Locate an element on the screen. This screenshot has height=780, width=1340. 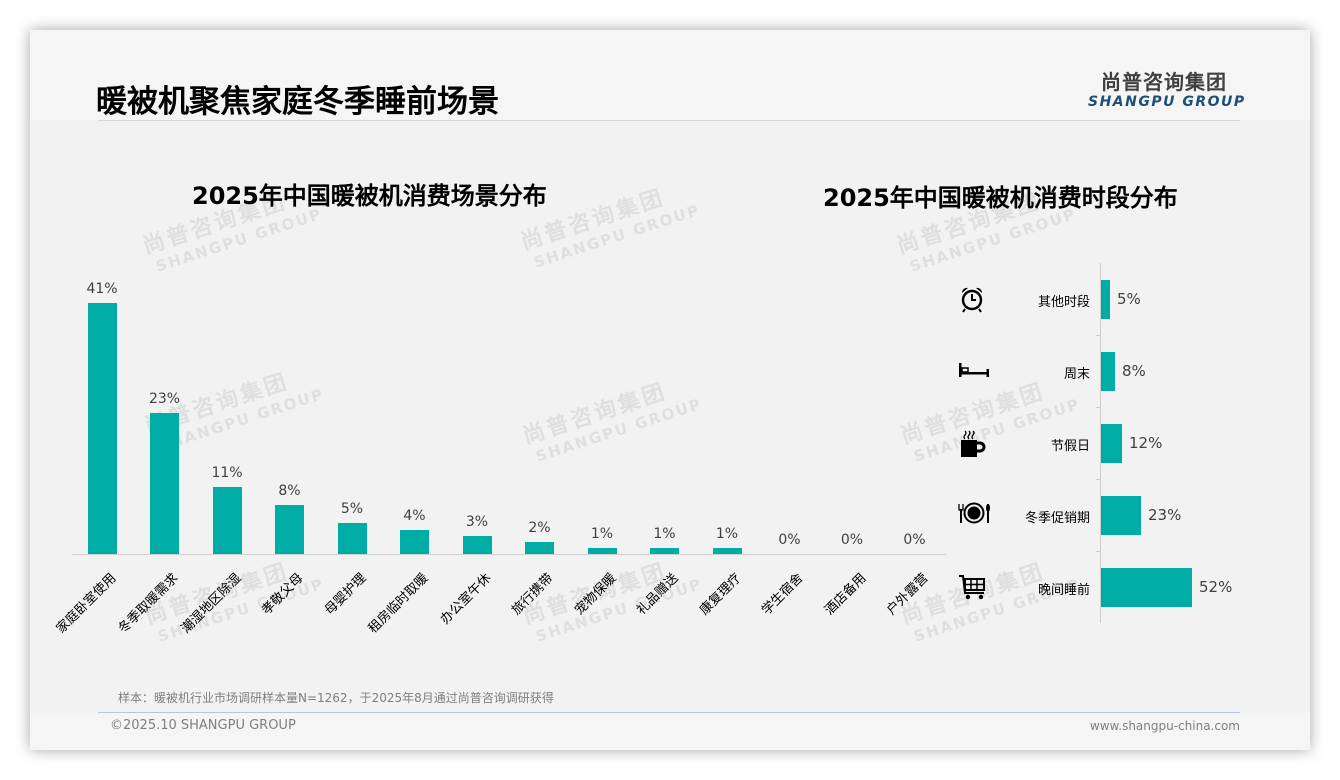
coffee-cup-icon is located at coordinates (974, 445).